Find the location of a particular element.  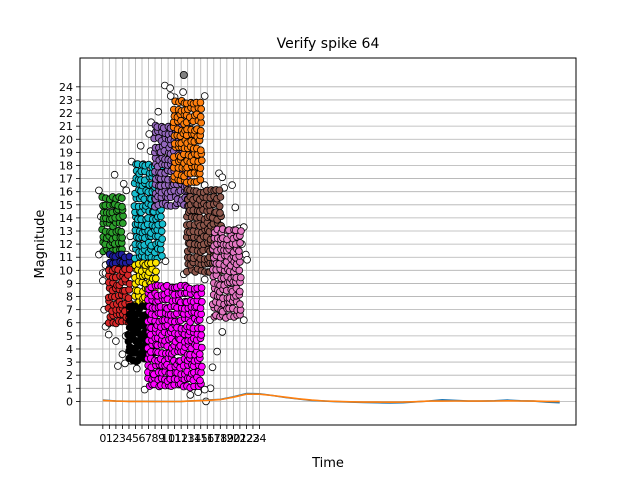

x-tick-label: 13 is located at coordinates (188, 438).